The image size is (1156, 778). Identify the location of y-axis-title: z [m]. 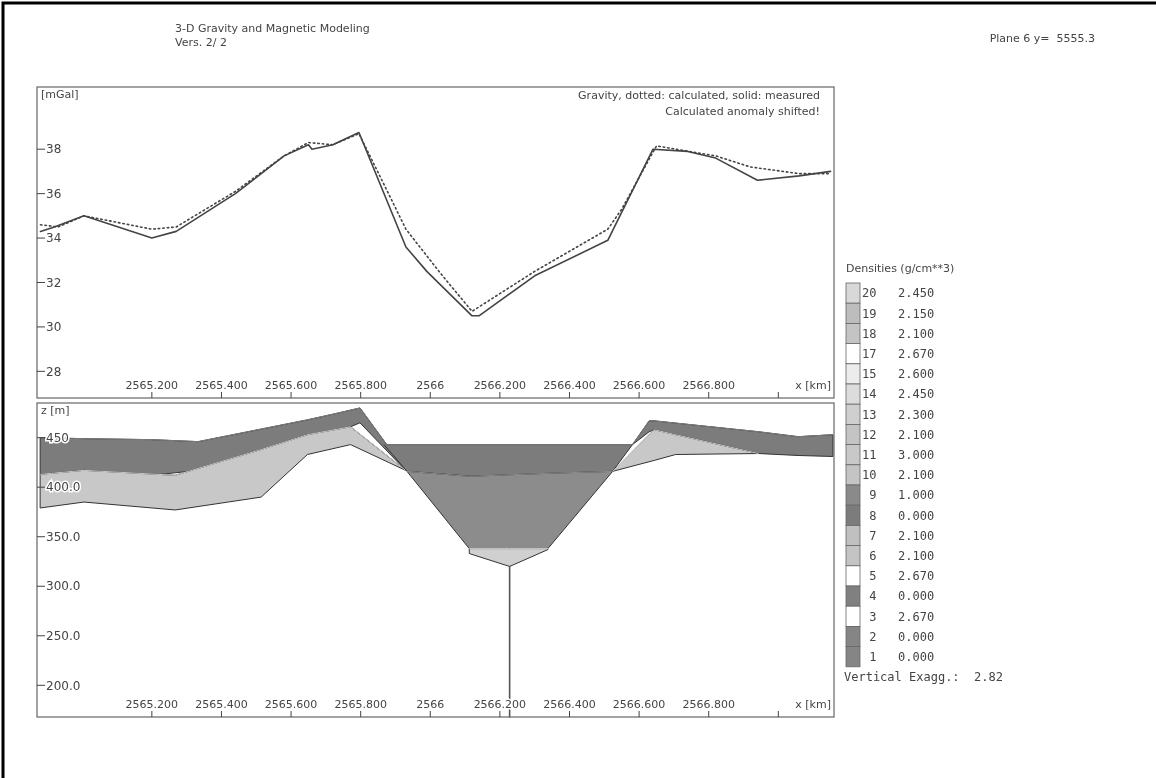
(55, 410).